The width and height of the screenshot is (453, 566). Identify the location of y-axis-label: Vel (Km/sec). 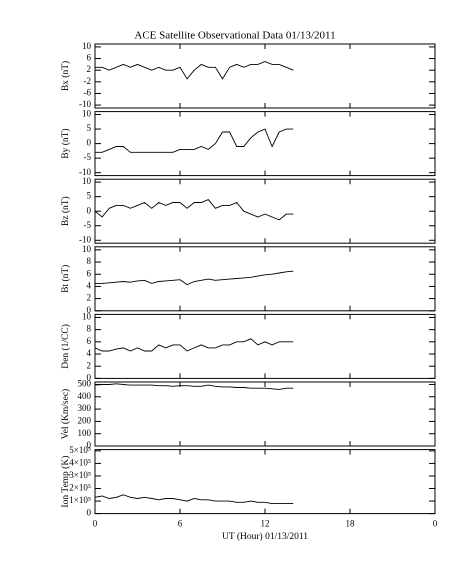
(65, 414).